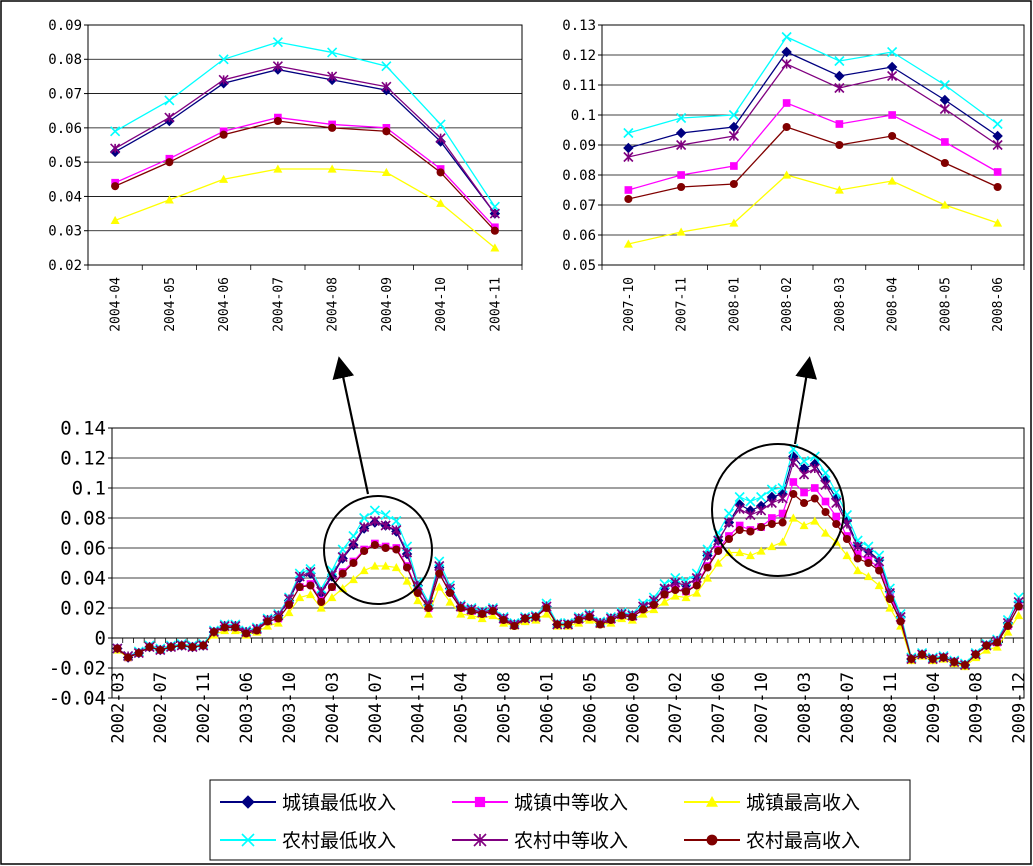  I want to click on x-tick-label: 2004-07, so click(278, 304).